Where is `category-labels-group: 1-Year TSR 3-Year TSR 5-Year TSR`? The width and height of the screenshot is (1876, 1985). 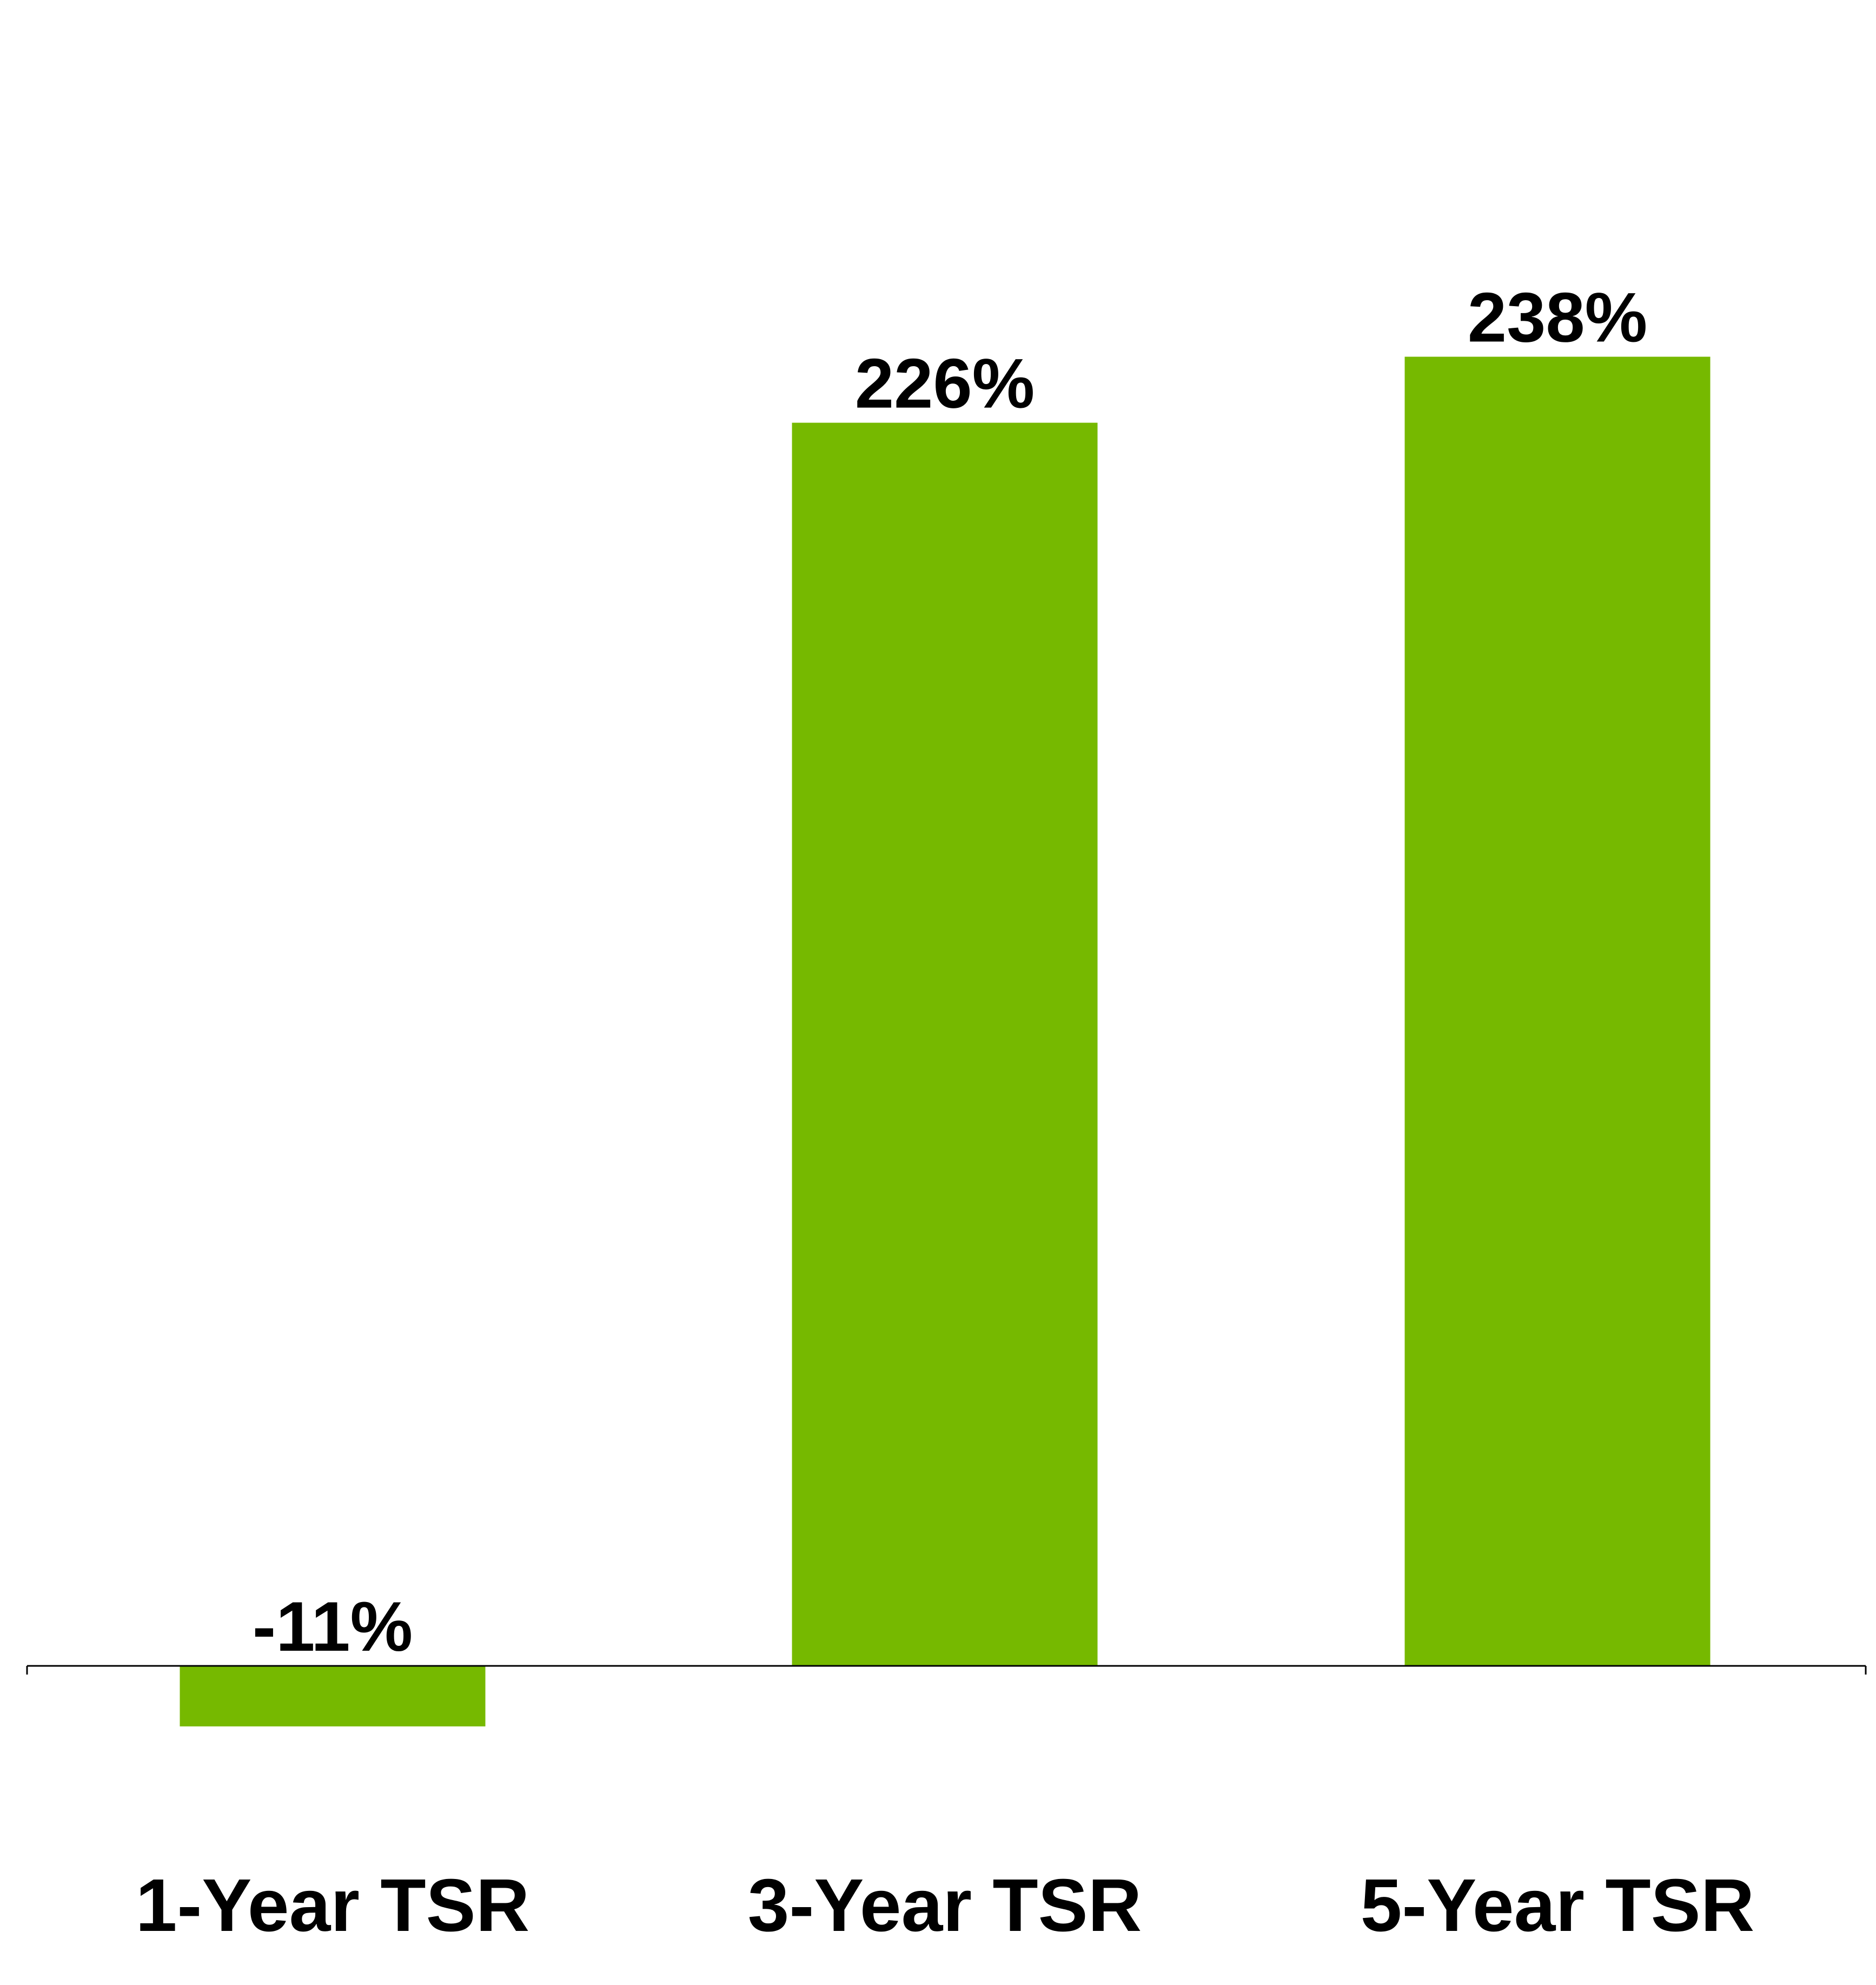 category-labels-group: 1-Year TSR 3-Year TSR 5-Year TSR is located at coordinates (945, 1905).